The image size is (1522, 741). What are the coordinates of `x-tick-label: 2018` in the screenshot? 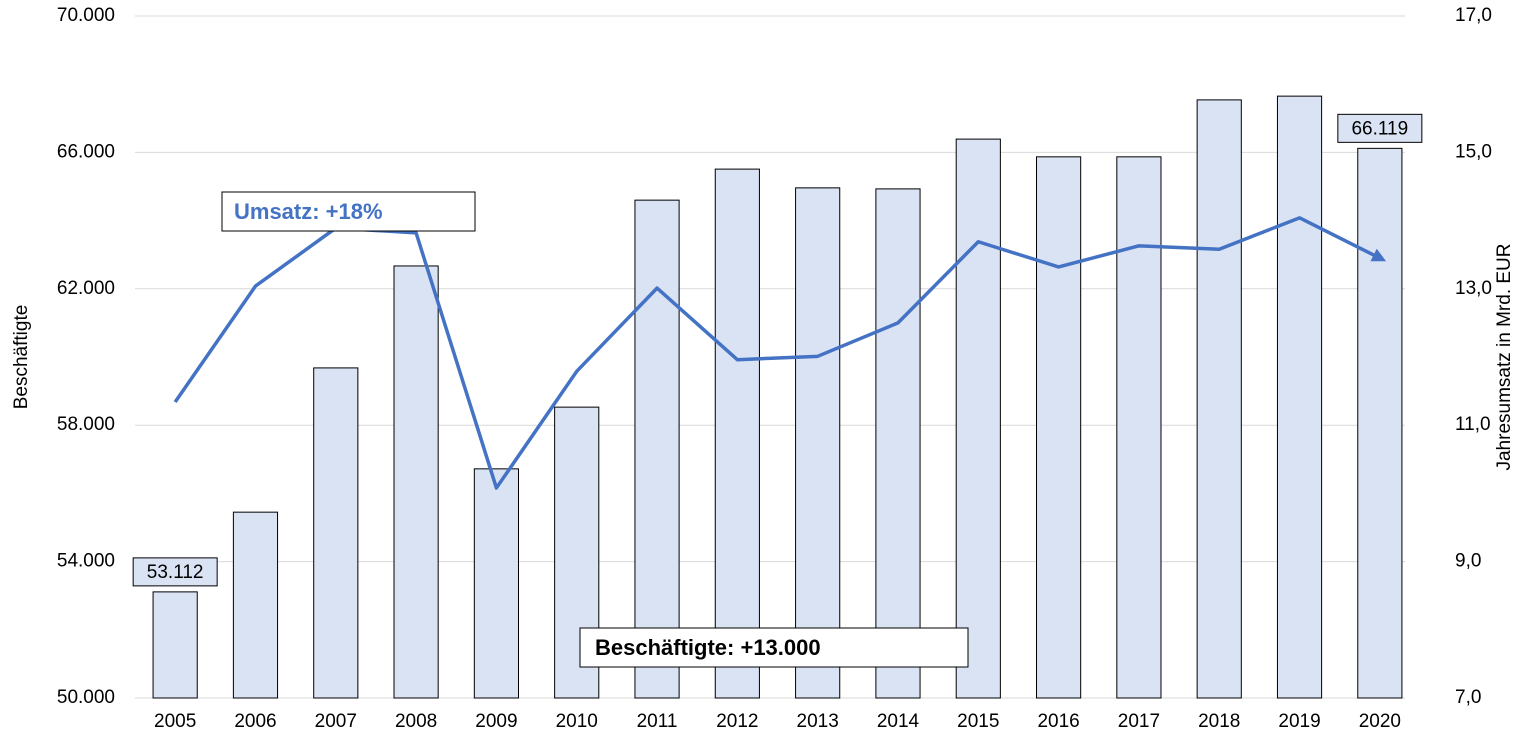 It's located at (1219, 721).